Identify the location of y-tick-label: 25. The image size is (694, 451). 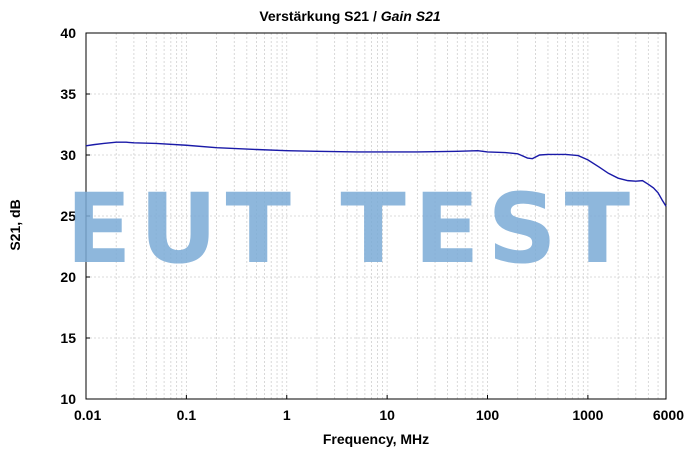
(68, 216).